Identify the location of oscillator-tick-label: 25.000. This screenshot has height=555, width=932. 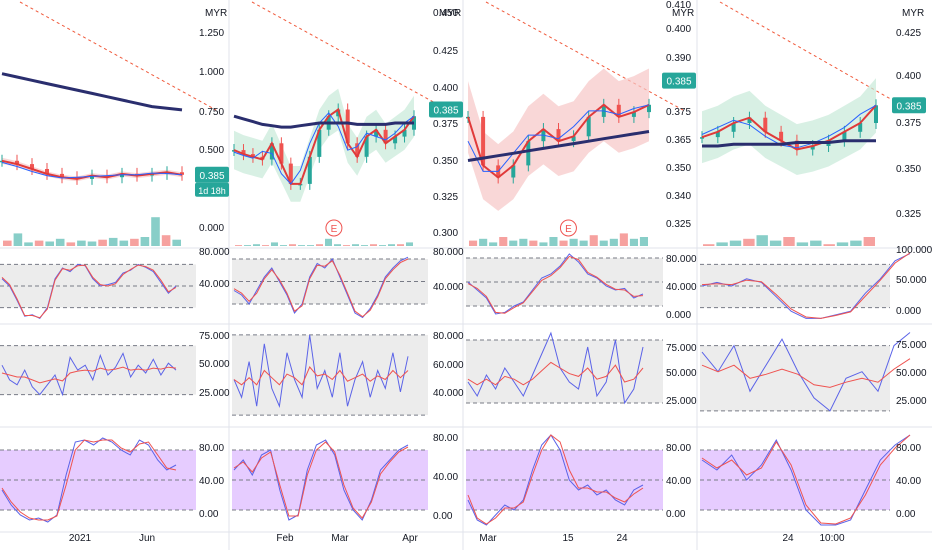
(214, 393).